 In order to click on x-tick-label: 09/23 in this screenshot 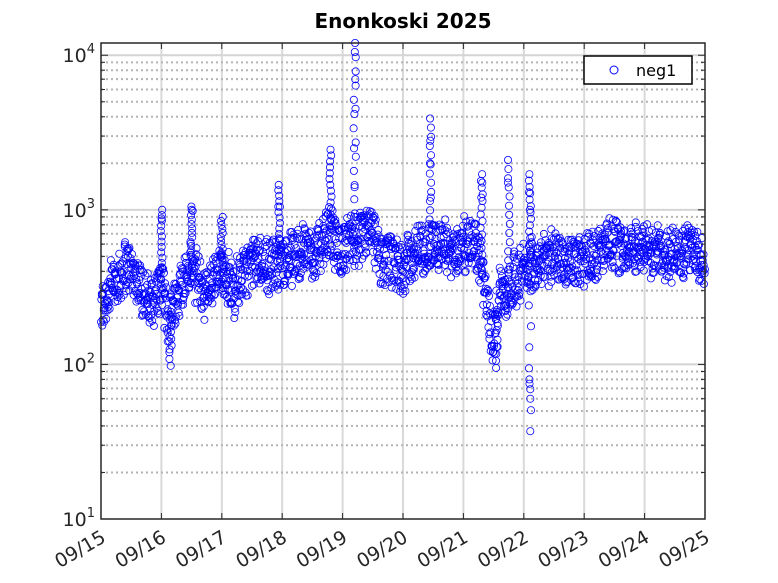, I will do `click(563, 549)`.